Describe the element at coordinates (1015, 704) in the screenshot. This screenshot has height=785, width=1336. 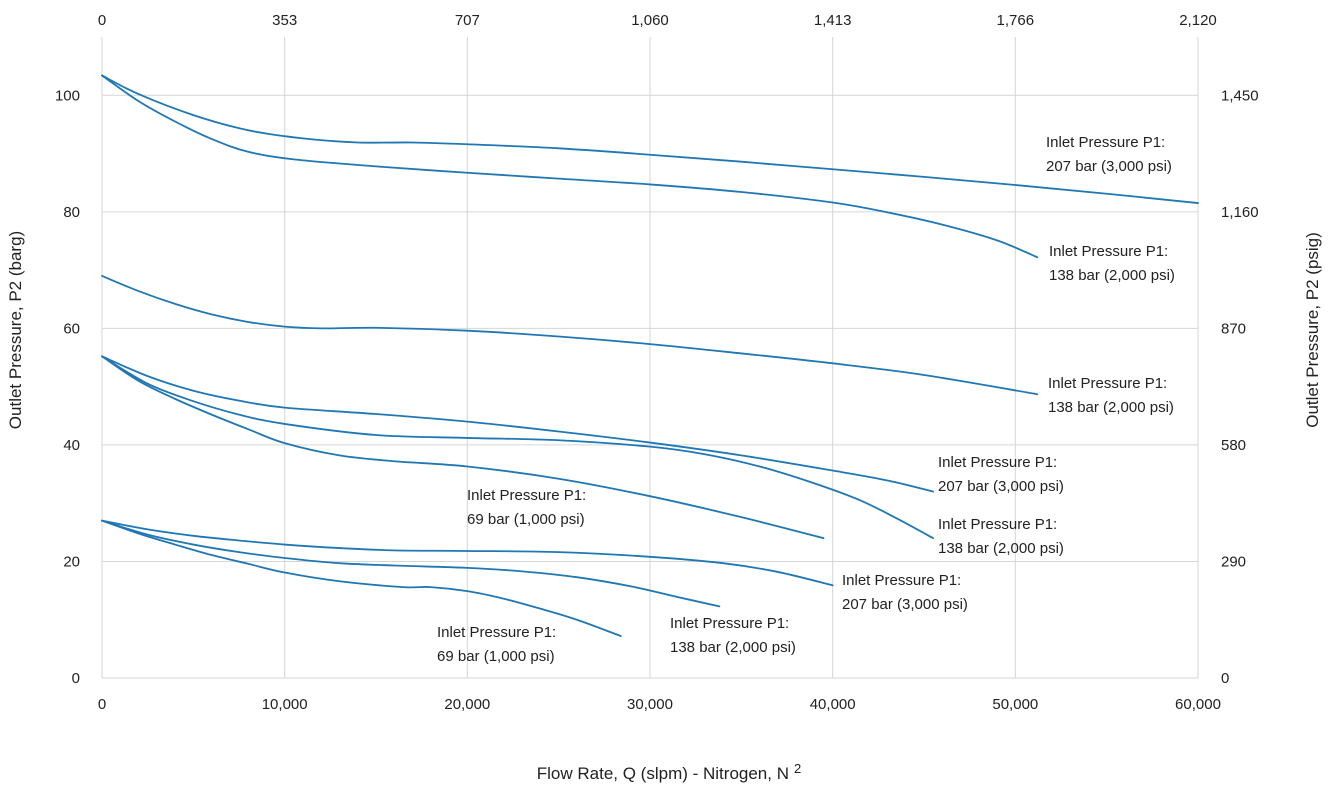
I see `x-tick-label: 50,000` at that location.